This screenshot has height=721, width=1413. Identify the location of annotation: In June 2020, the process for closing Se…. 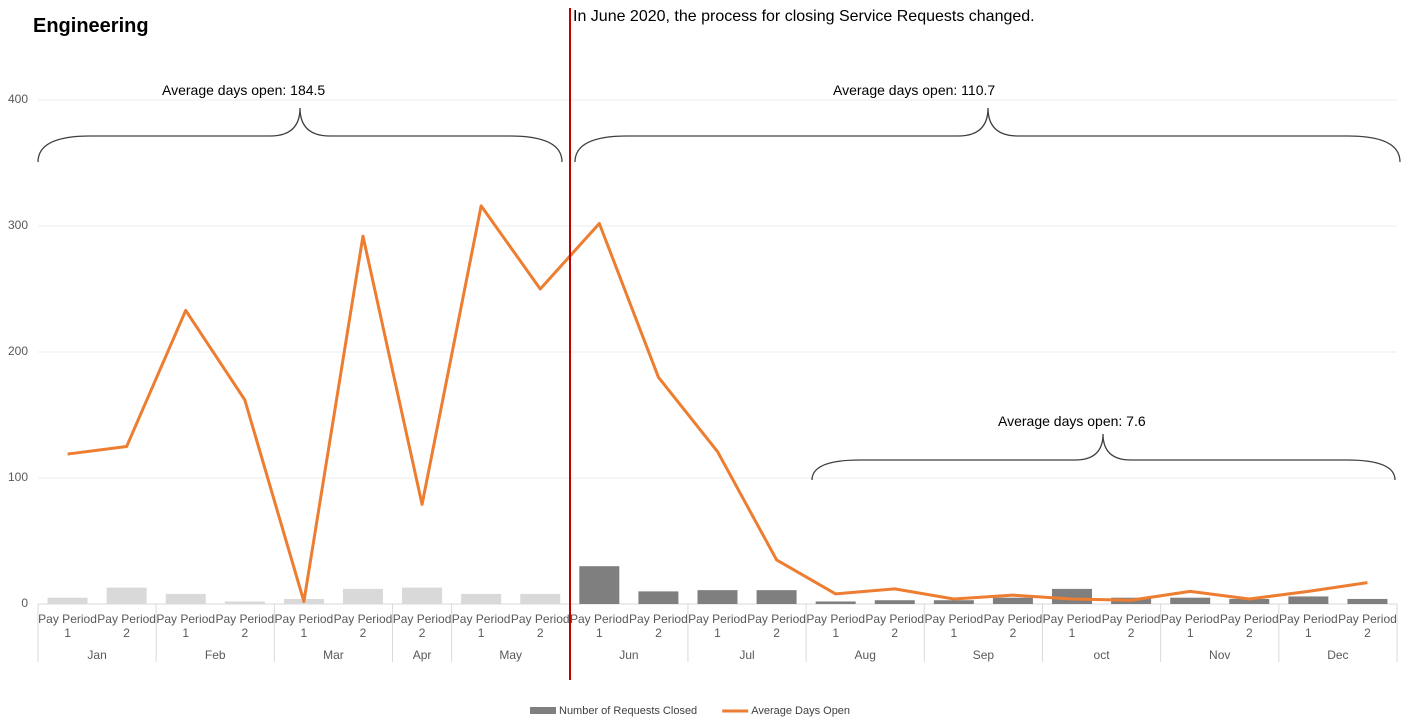
(804, 16).